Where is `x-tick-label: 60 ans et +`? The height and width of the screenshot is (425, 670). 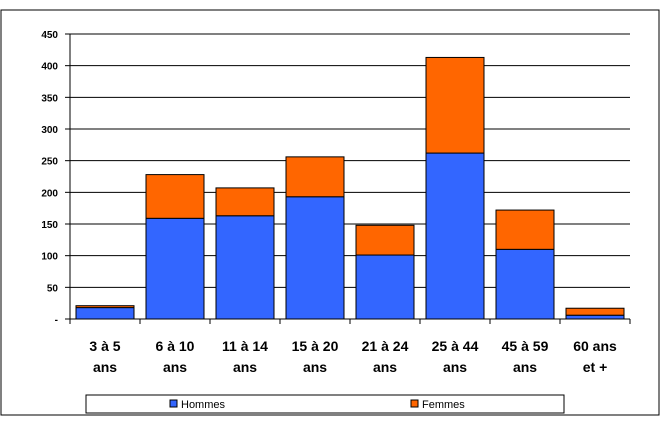 x-tick-label: 60 ans et + is located at coordinates (595, 356).